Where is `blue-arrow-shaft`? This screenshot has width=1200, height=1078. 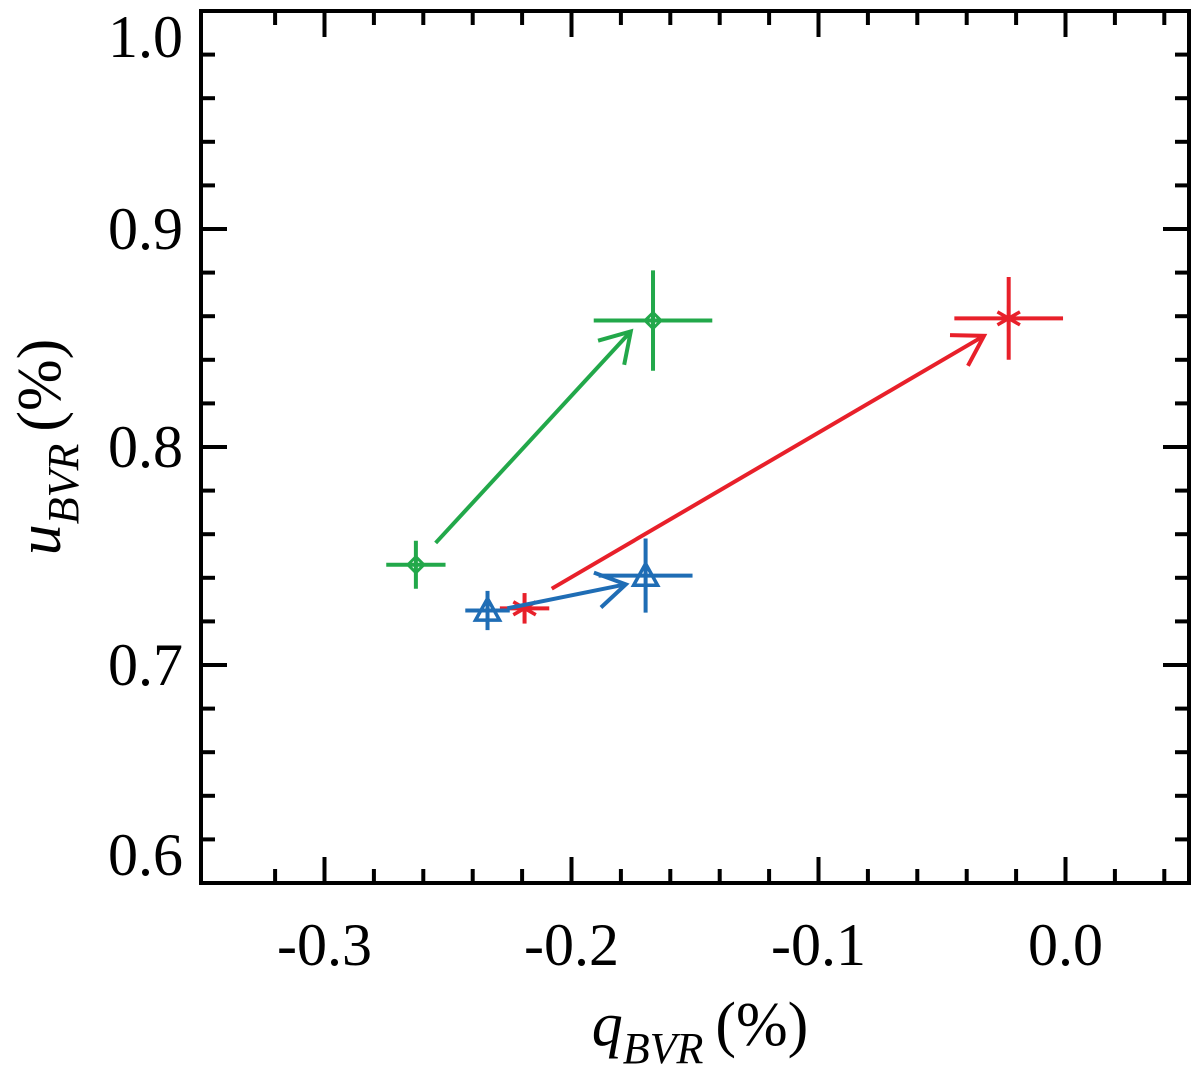
blue-arrow-shaft is located at coordinates (566, 596).